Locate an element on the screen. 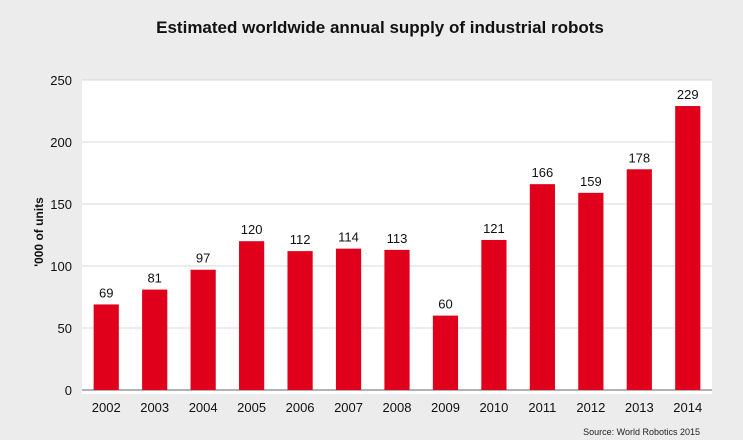  data-label: 120 is located at coordinates (252, 229).